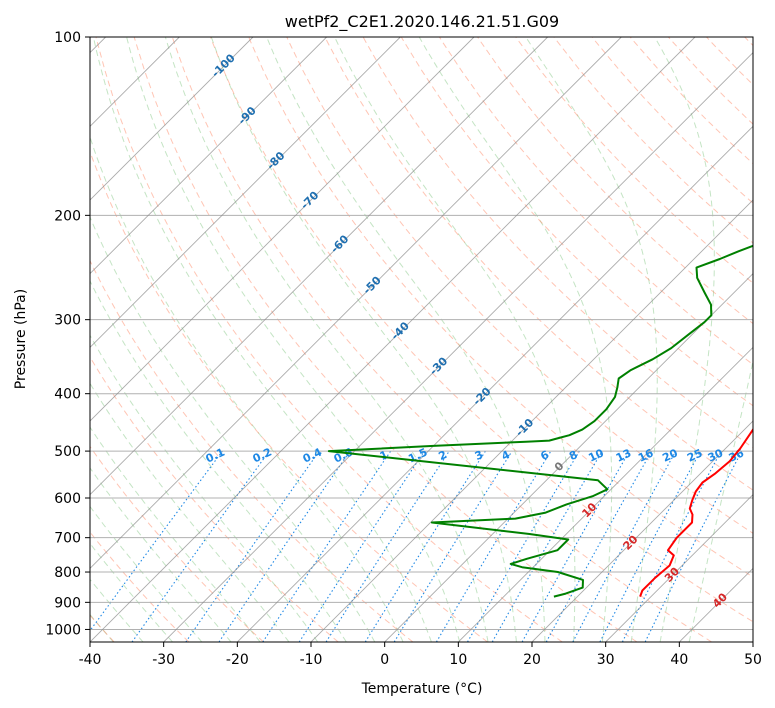  What do you see at coordinates (753, 660) in the screenshot?
I see `x-tick-label: 50` at bounding box center [753, 660].